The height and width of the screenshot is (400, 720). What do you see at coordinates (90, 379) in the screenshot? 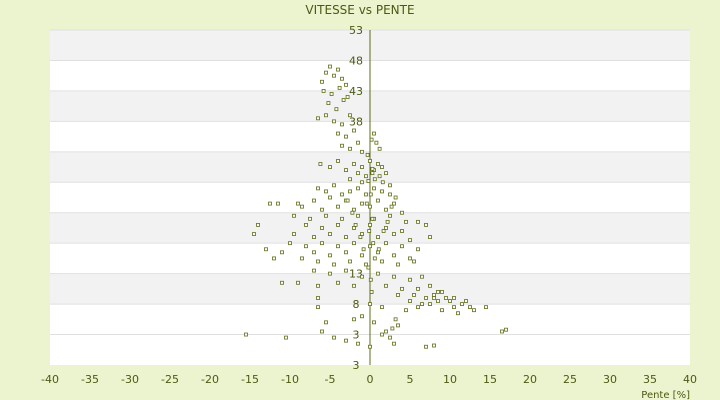
I see `x-tick-label: -35` at bounding box center [90, 379].